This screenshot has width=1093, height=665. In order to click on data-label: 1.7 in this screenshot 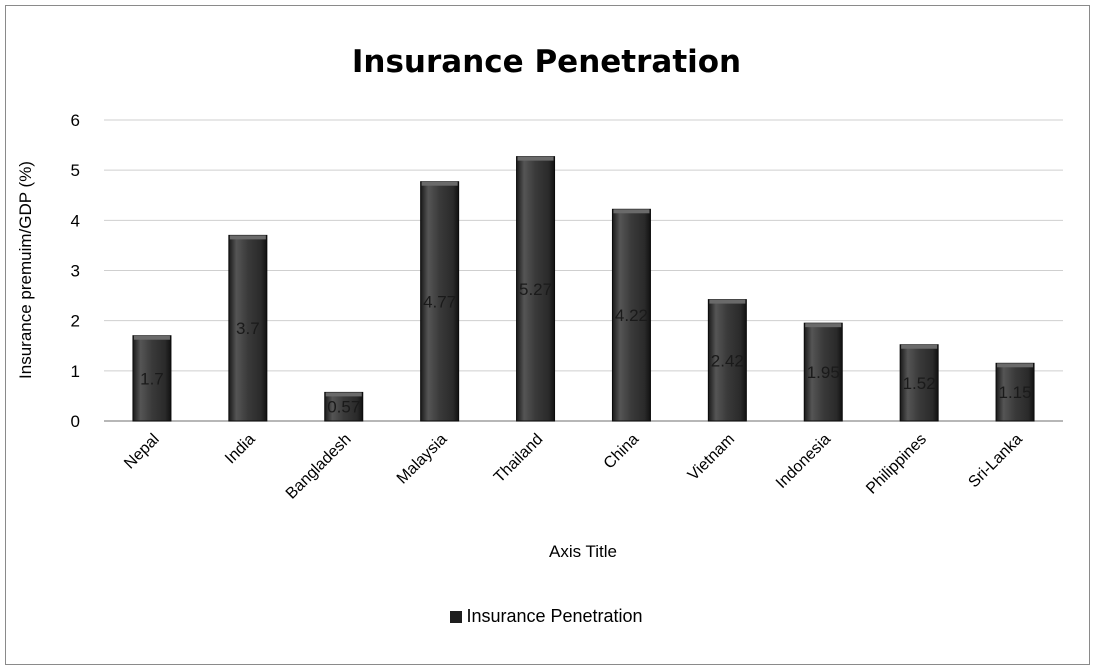, I will do `click(152, 378)`.